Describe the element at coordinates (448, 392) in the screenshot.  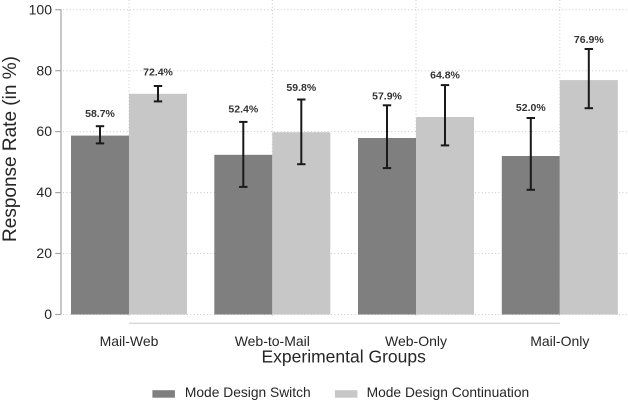
I see `svg-text: Mode Design Continuation` at that location.